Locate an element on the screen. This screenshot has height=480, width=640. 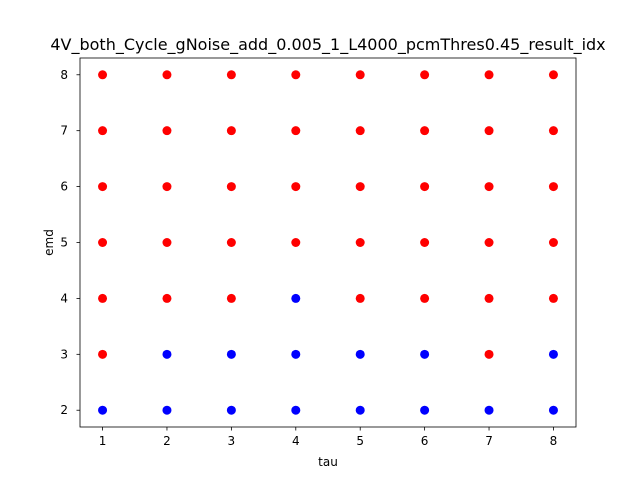
x-tick-label: 4 is located at coordinates (296, 441).